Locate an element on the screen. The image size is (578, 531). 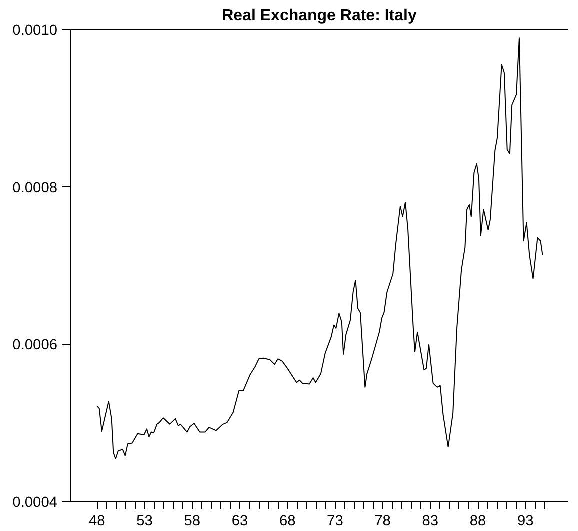
x-tick-label: 93 is located at coordinates (526, 522).